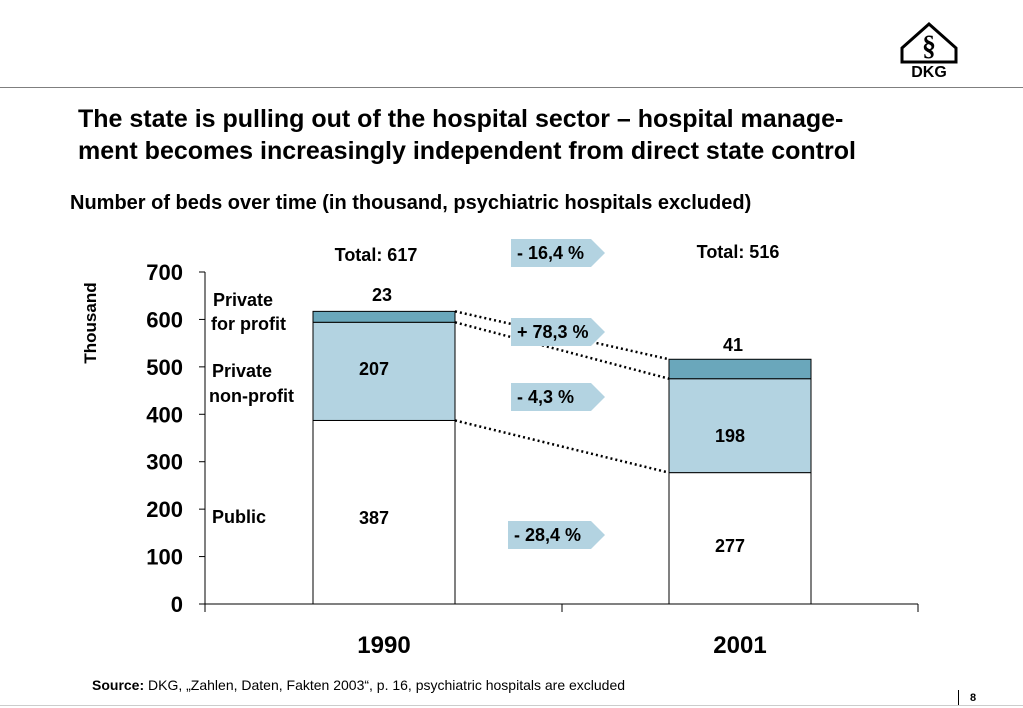 This screenshot has height=708, width=1023. What do you see at coordinates (239, 517) in the screenshot?
I see `legend-label-public: Public` at bounding box center [239, 517].